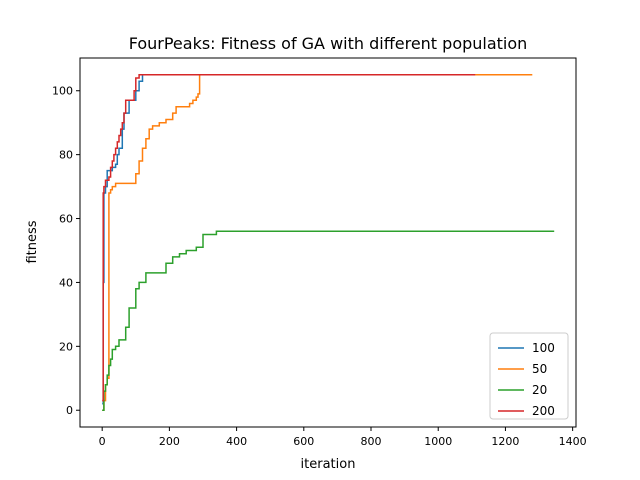  Describe the element at coordinates (66, 155) in the screenshot. I see `y-tick-label: 80` at that location.